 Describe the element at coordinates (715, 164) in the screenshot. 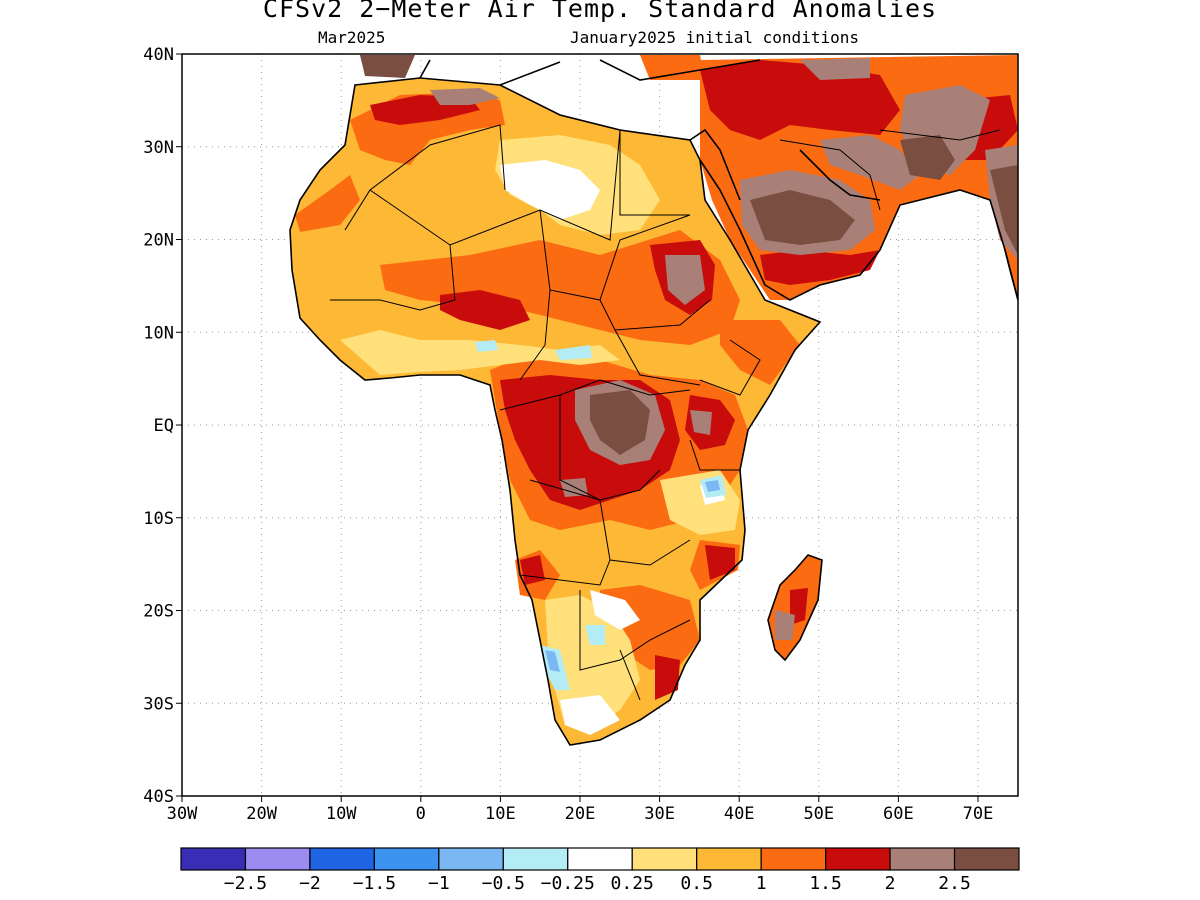

I see `red-sea-coast` at that location.